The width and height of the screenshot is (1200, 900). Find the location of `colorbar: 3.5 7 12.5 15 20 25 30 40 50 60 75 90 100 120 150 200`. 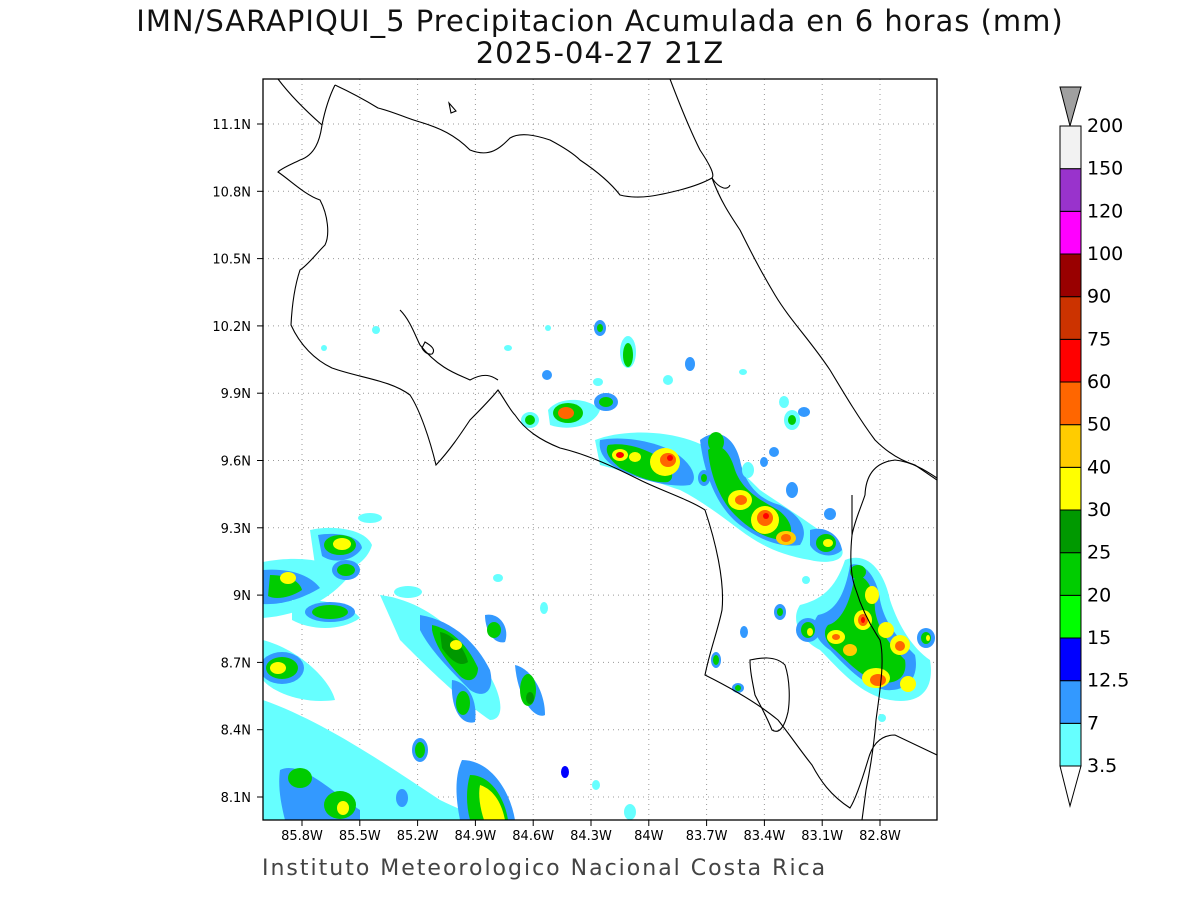

colorbar: 3.5 7 12.5 15 20 25 30 40 50 60 75 90 100 120 150 200 is located at coordinates (1094, 447).